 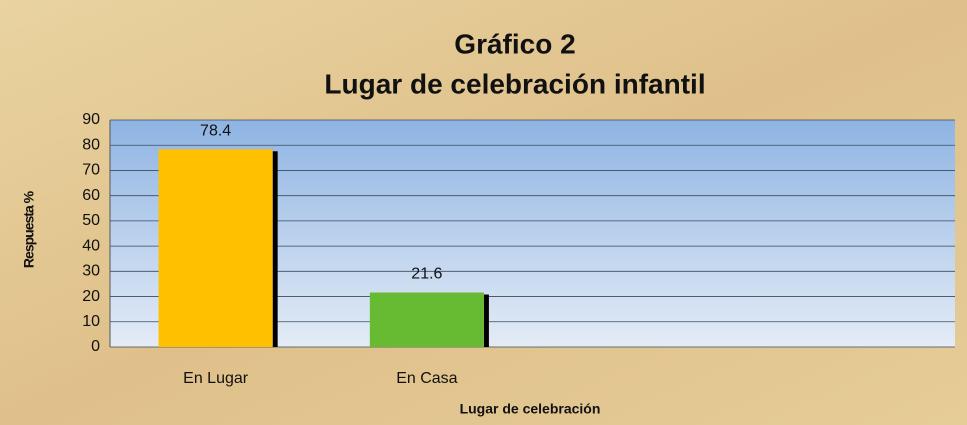 I want to click on y-tick-label: 30, so click(x=91, y=271).